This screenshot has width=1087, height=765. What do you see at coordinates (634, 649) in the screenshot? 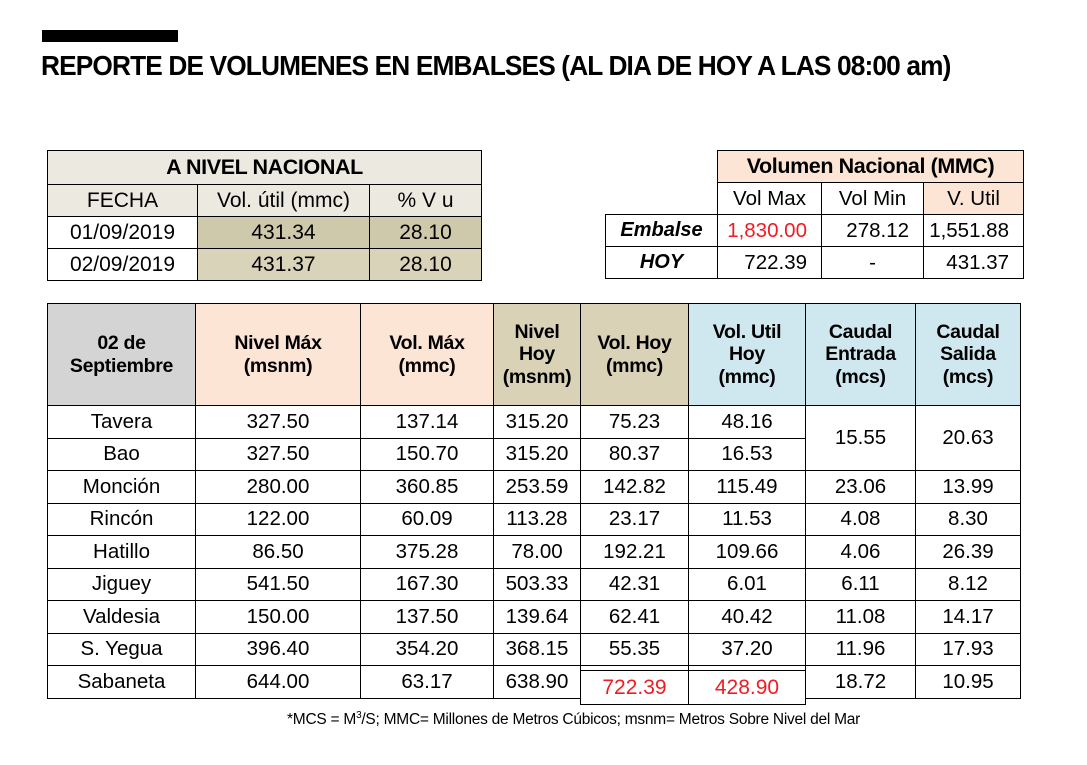
I see `cell-vol-hoy: 55.35` at bounding box center [634, 649].